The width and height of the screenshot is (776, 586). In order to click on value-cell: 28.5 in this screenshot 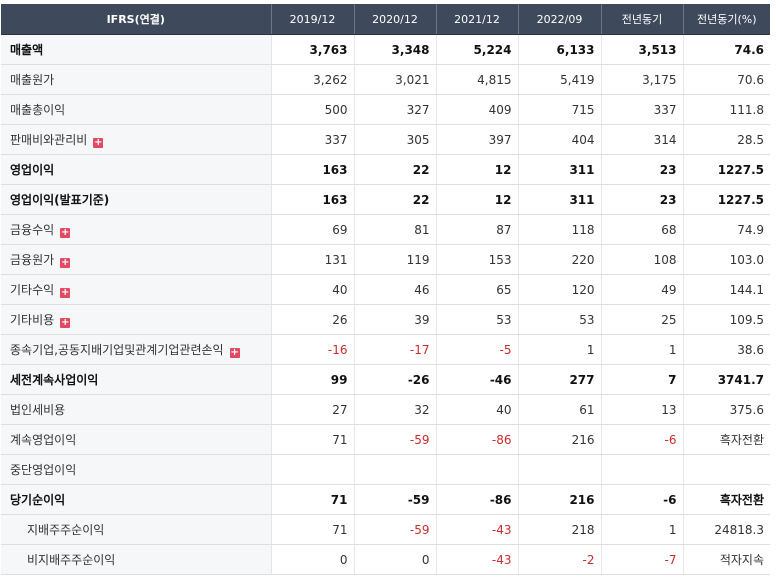, I will do `click(726, 139)`.